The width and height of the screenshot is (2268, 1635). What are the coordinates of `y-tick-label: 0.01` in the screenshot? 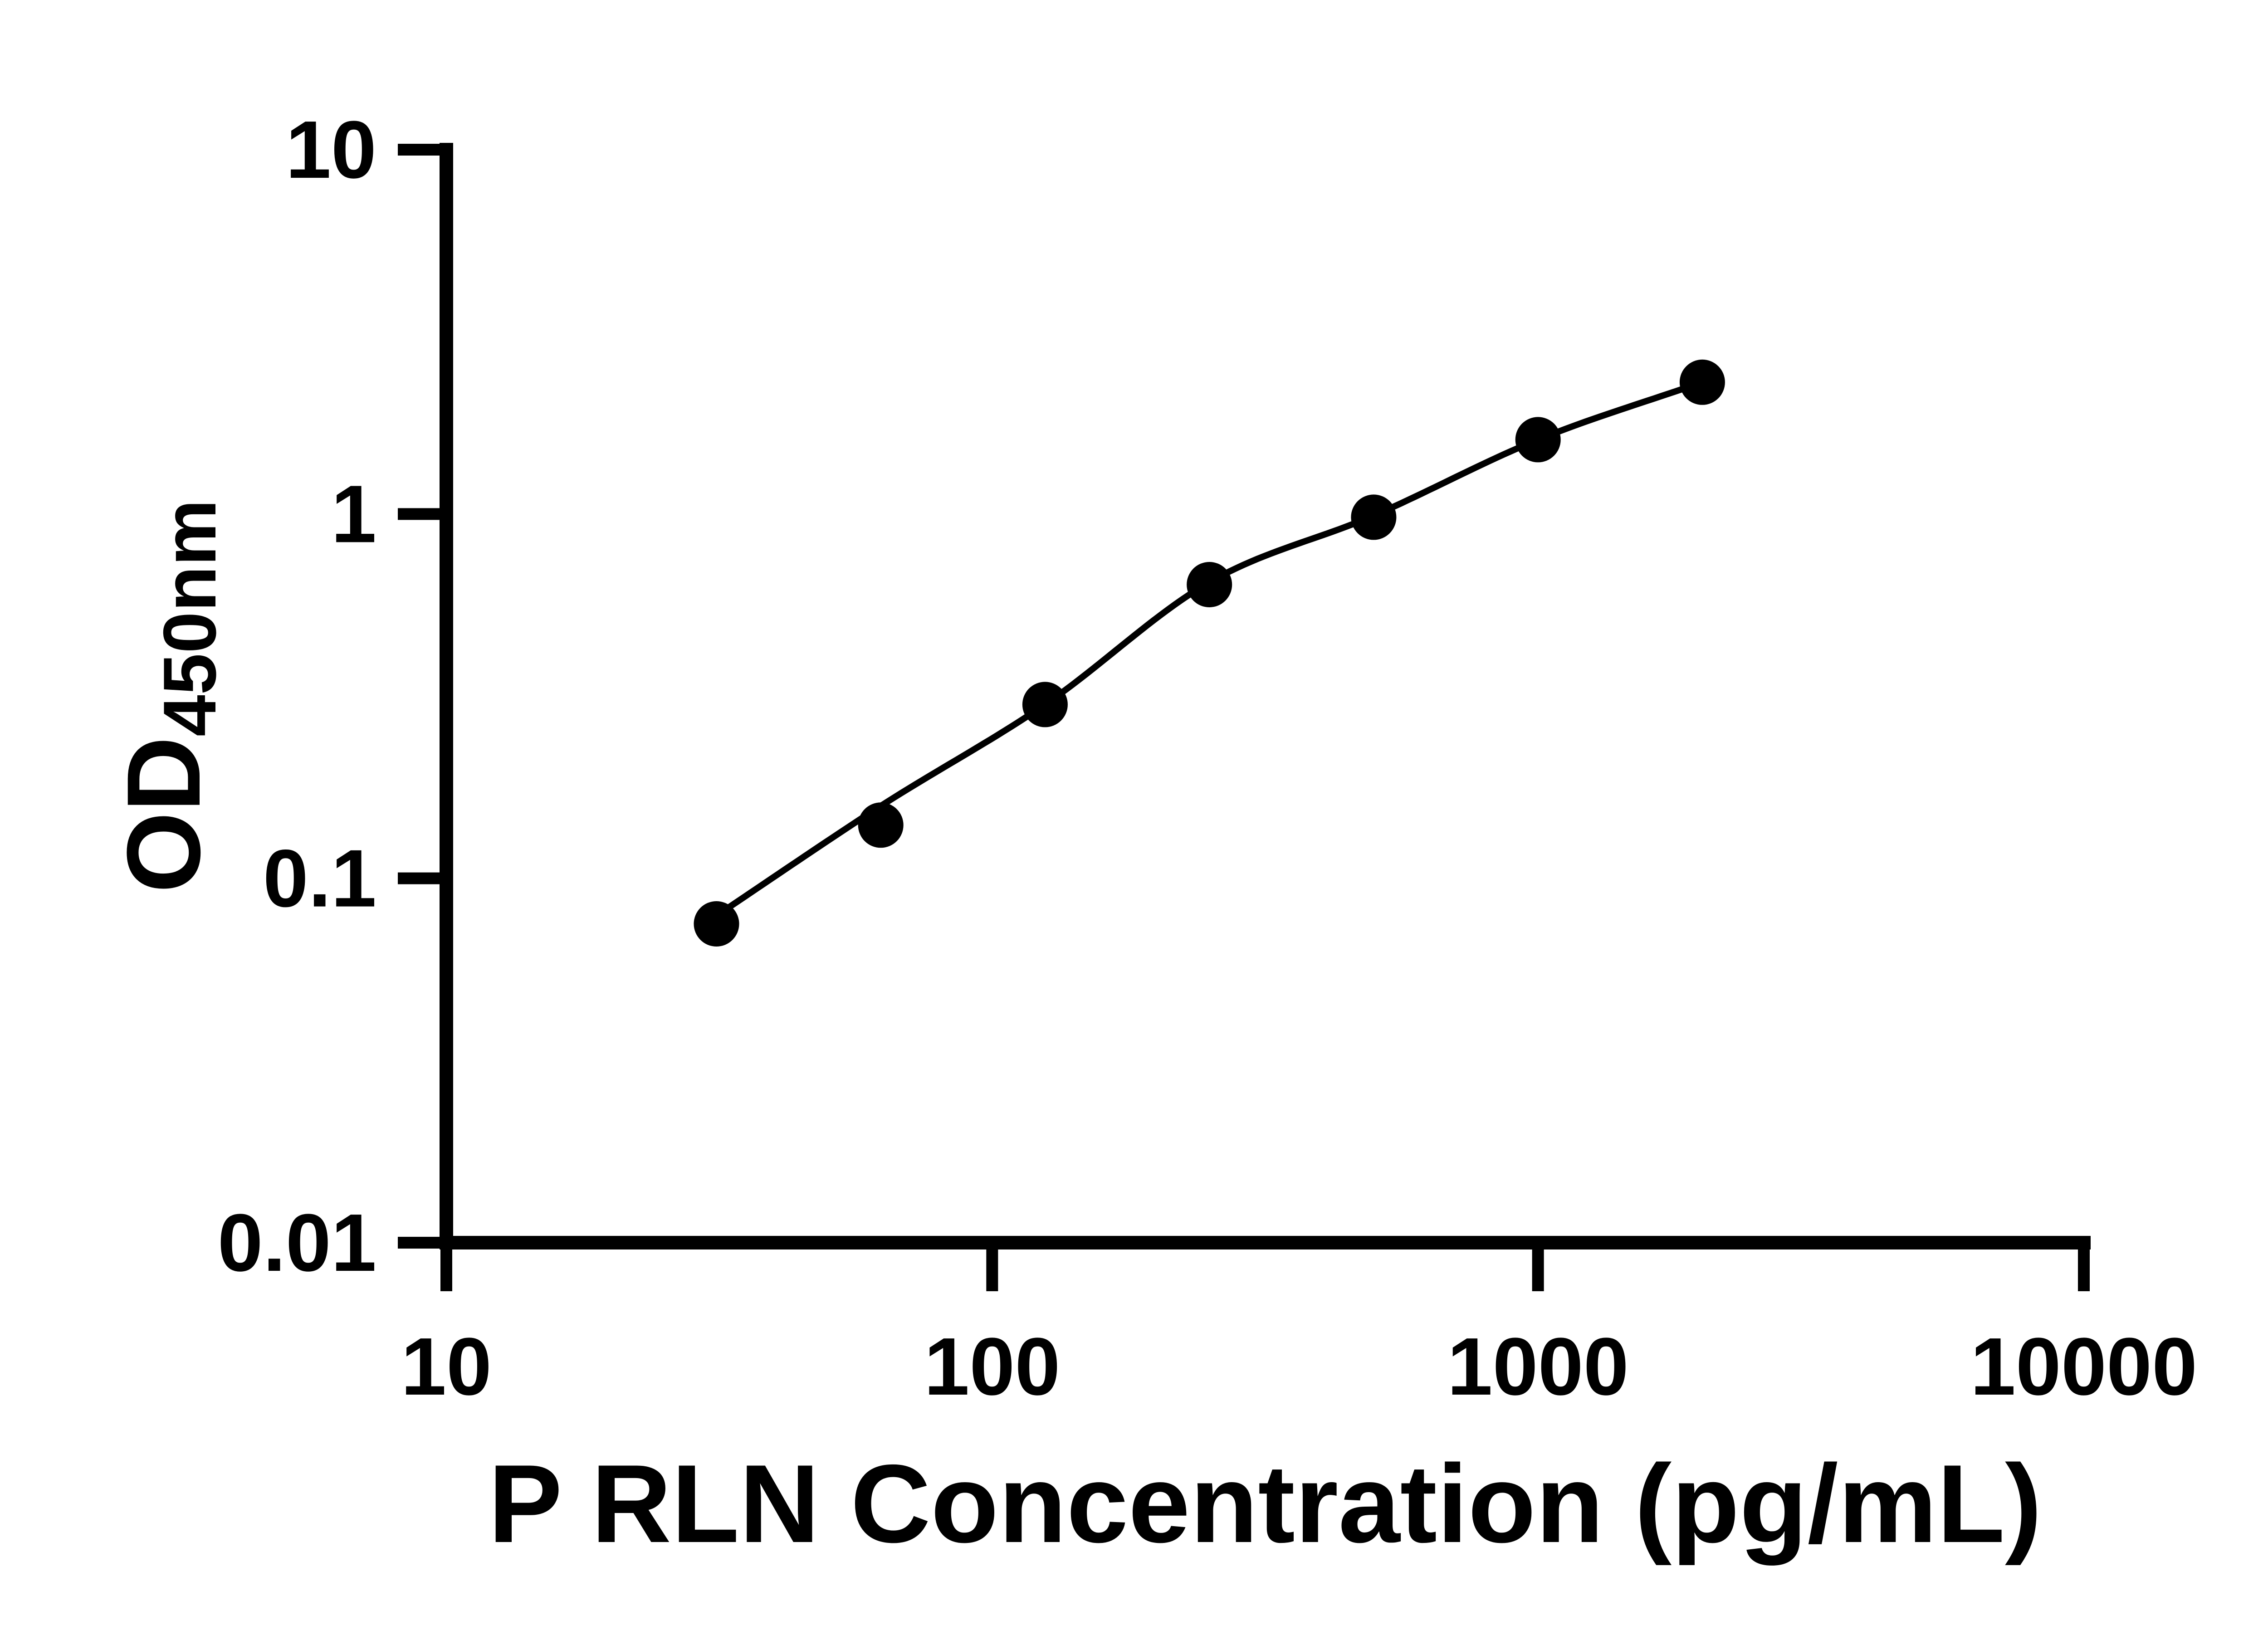 It's located at (297, 1243).